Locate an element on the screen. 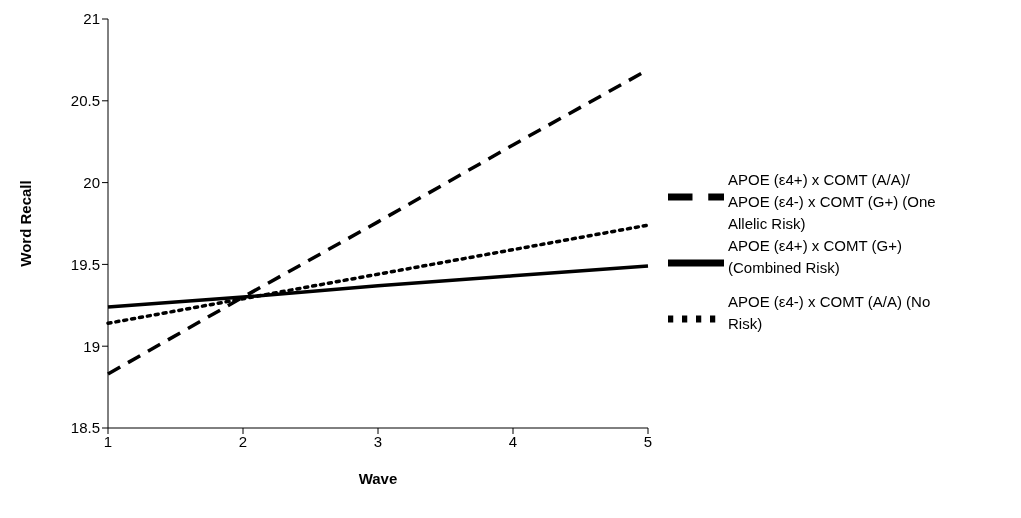 Image resolution: width=1021 pixels, height=518 pixels. x-axis-title: Wave is located at coordinates (378, 478).